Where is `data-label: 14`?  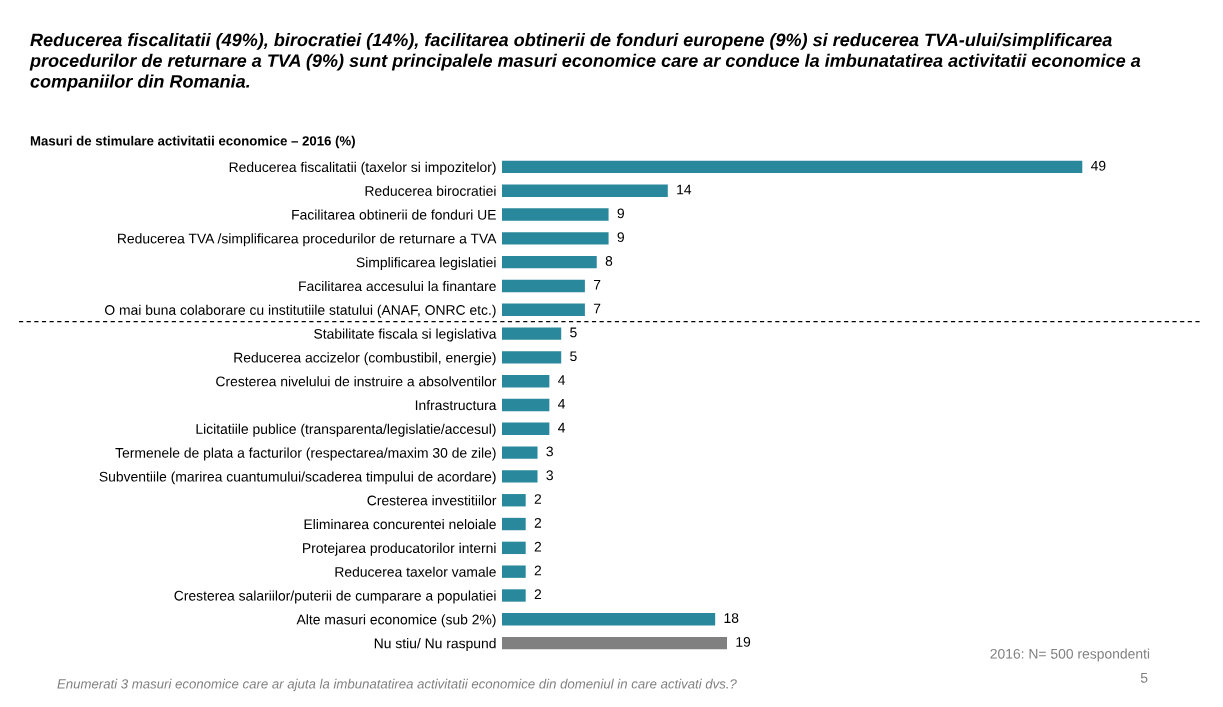
data-label: 14 is located at coordinates (684, 189).